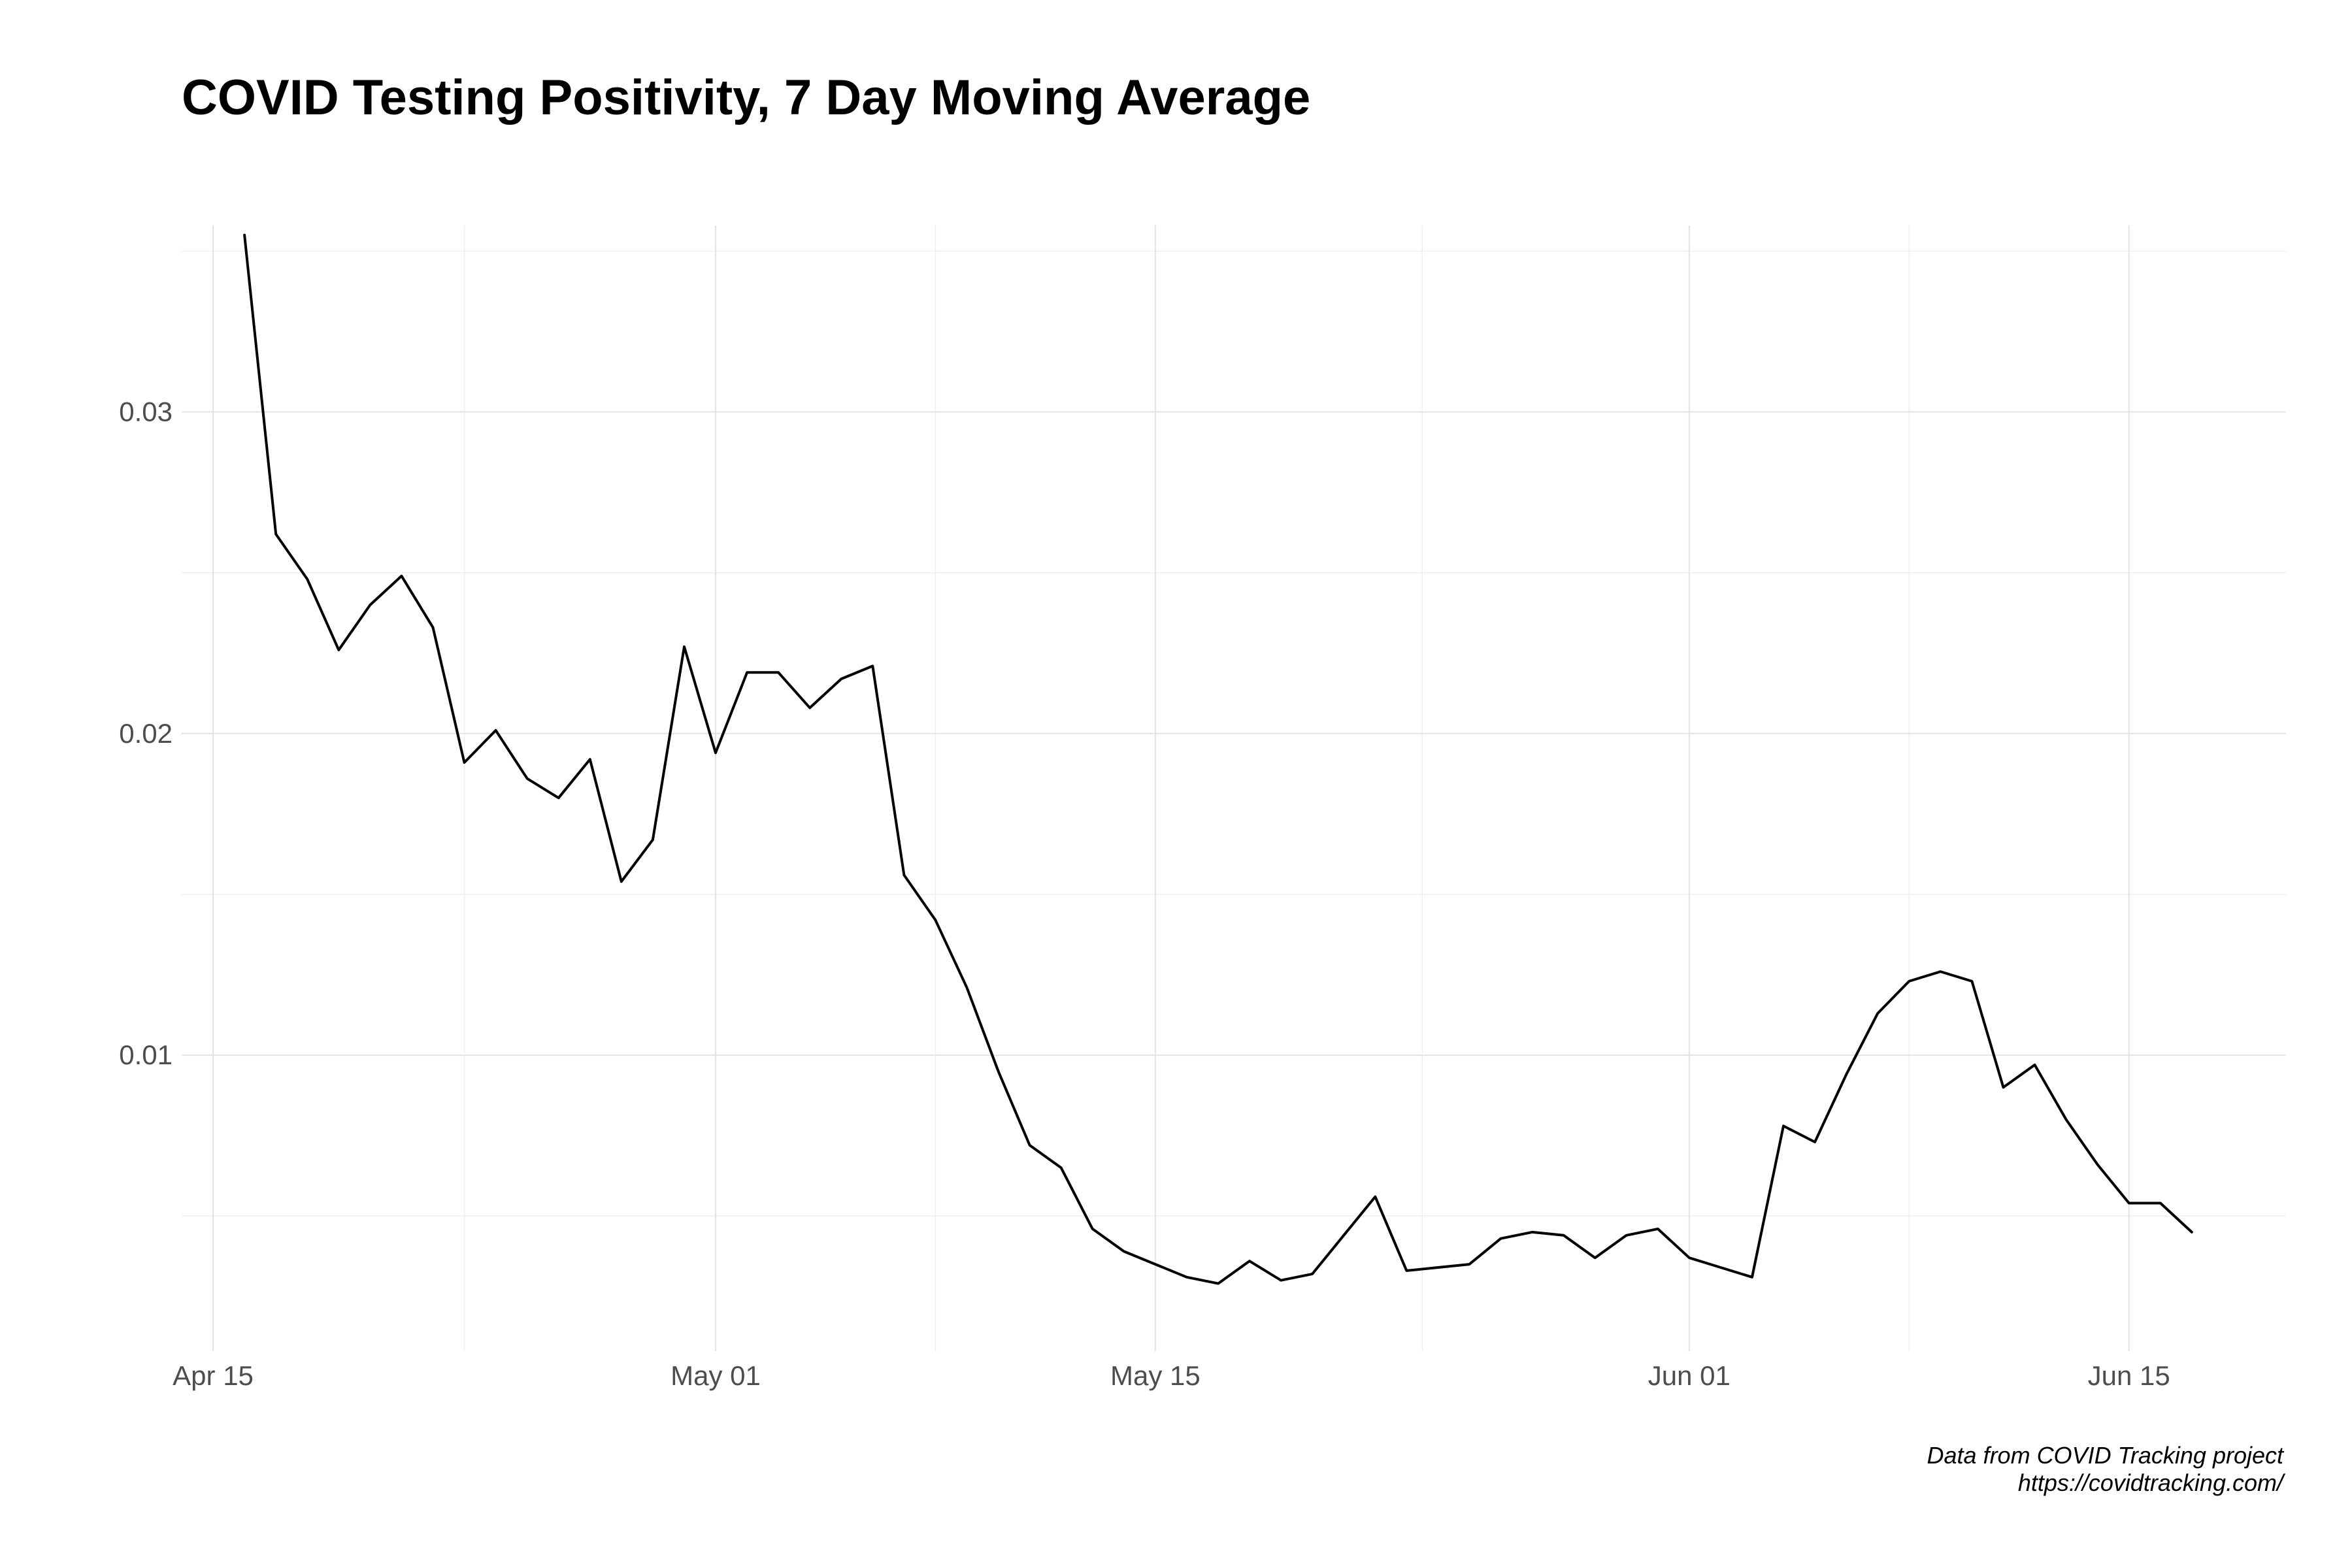  Describe the element at coordinates (213, 1375) in the screenshot. I see `x-tick-label: Apr 15` at that location.